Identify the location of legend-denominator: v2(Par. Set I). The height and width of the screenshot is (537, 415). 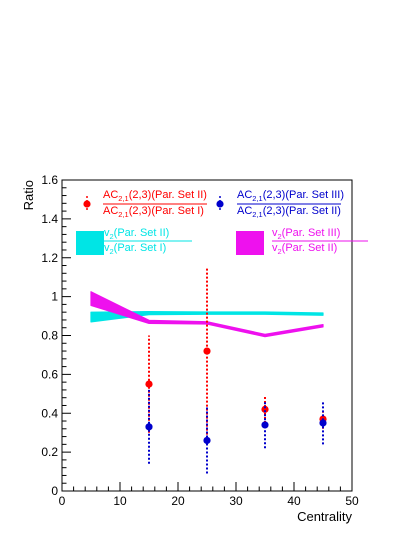
(135, 249).